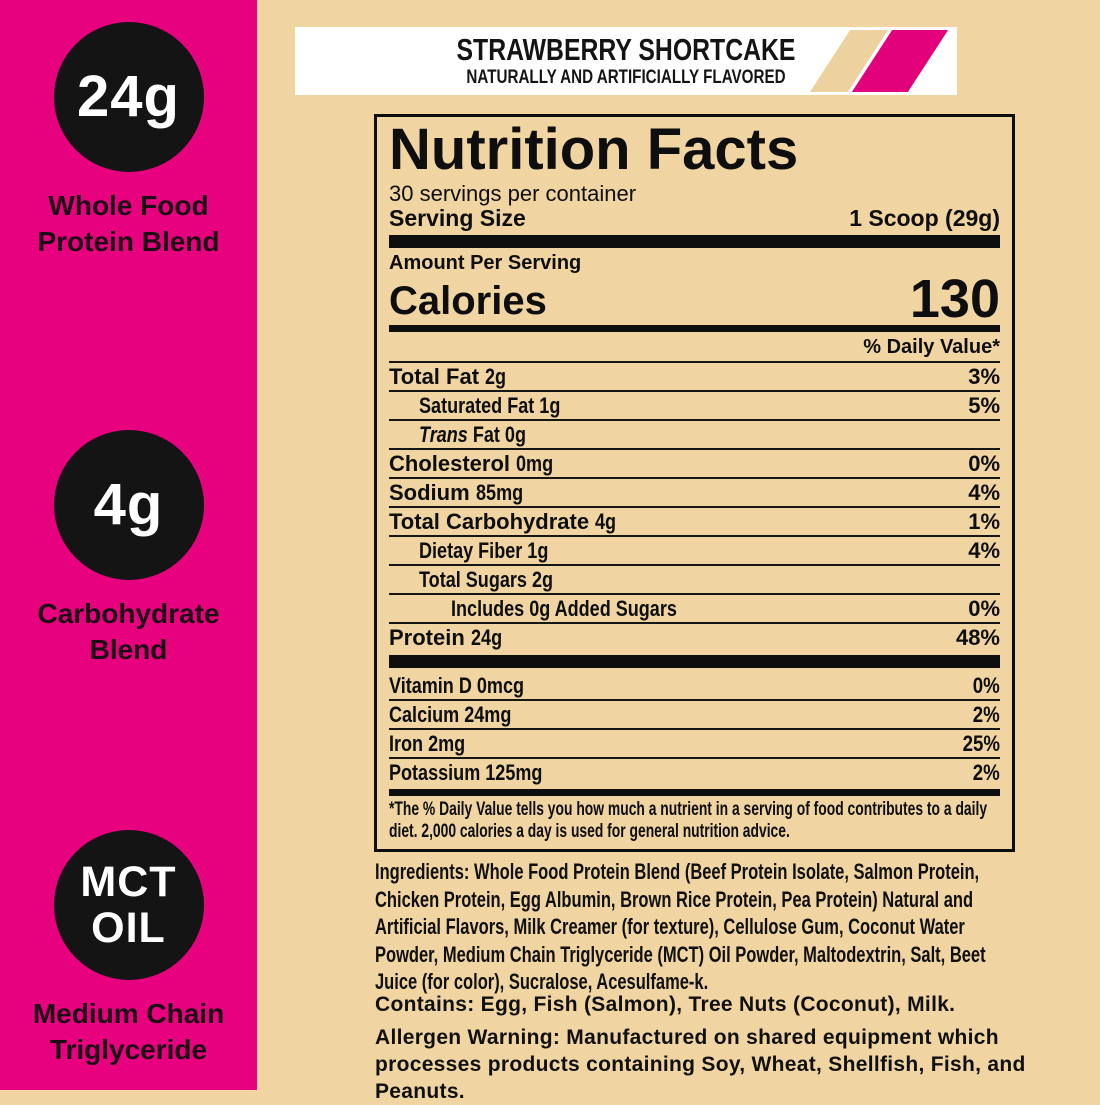 The image size is (1100, 1105). Describe the element at coordinates (984, 521) in the screenshot. I see `nutrient-dv: 1%` at that location.